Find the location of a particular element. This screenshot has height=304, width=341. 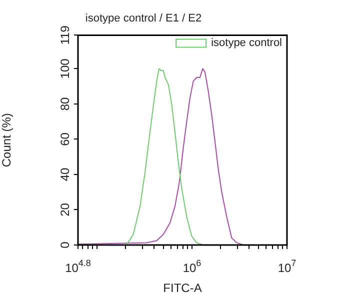

y-tick-label: 100 is located at coordinates (65, 68).